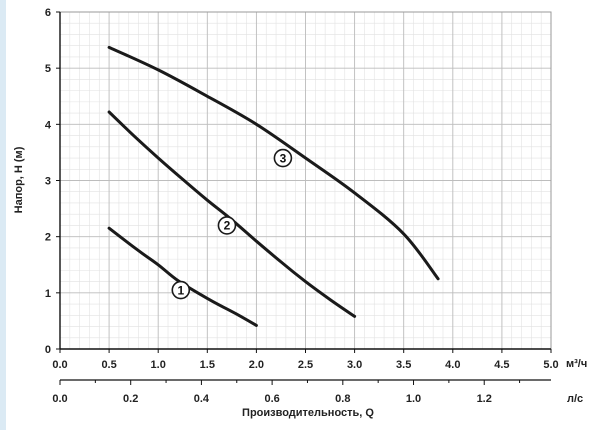  I want to click on curve-labels: 1 2 3, so click(232, 224).